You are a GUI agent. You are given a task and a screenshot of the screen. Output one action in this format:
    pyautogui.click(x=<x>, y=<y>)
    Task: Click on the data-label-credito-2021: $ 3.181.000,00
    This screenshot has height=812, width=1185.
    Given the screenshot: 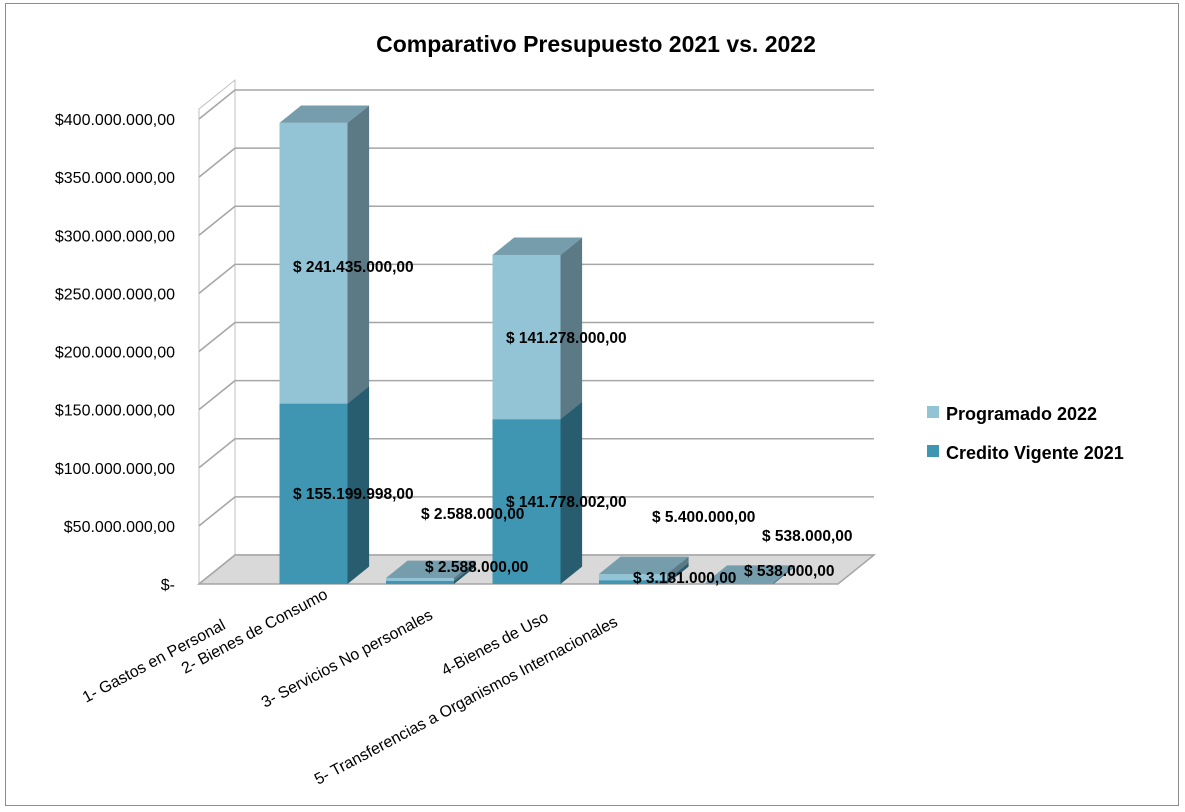 What is the action you would take?
    pyautogui.click(x=684, y=578)
    